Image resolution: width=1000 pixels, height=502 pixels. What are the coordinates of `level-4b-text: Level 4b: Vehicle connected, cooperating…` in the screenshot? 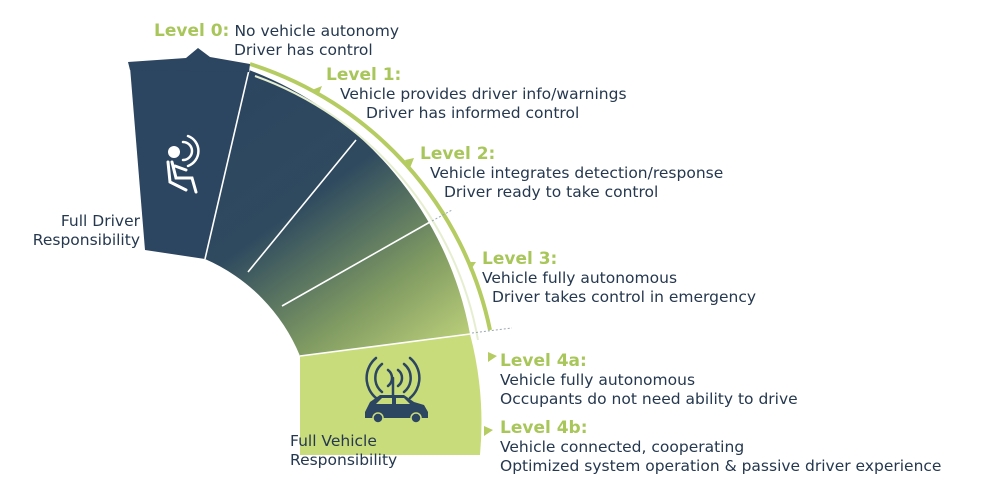 It's located at (720, 447).